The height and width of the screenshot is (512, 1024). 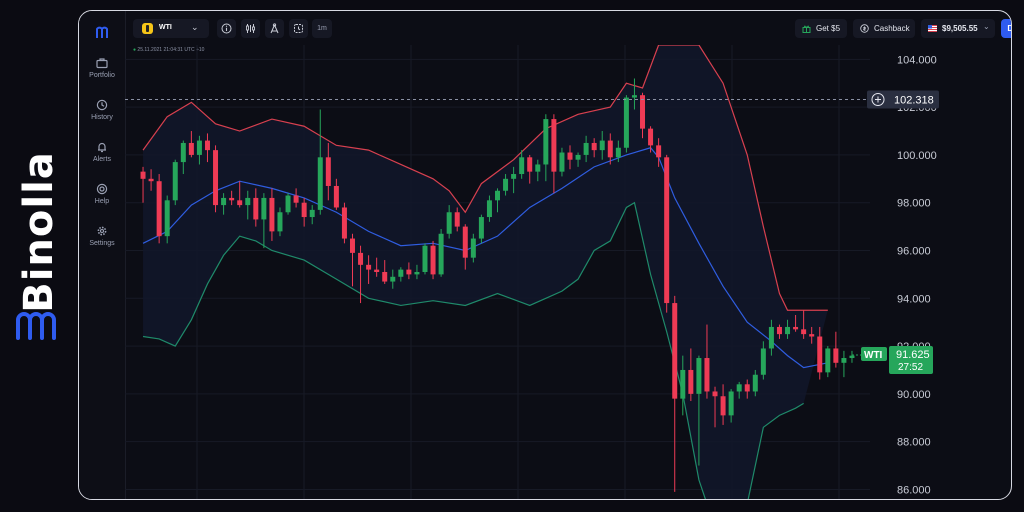 What do you see at coordinates (568, 29) in the screenshot?
I see `top-toolbar: WTI ⌄ 1m Get $5 Cashback $9,505.55 ⌄` at bounding box center [568, 29].